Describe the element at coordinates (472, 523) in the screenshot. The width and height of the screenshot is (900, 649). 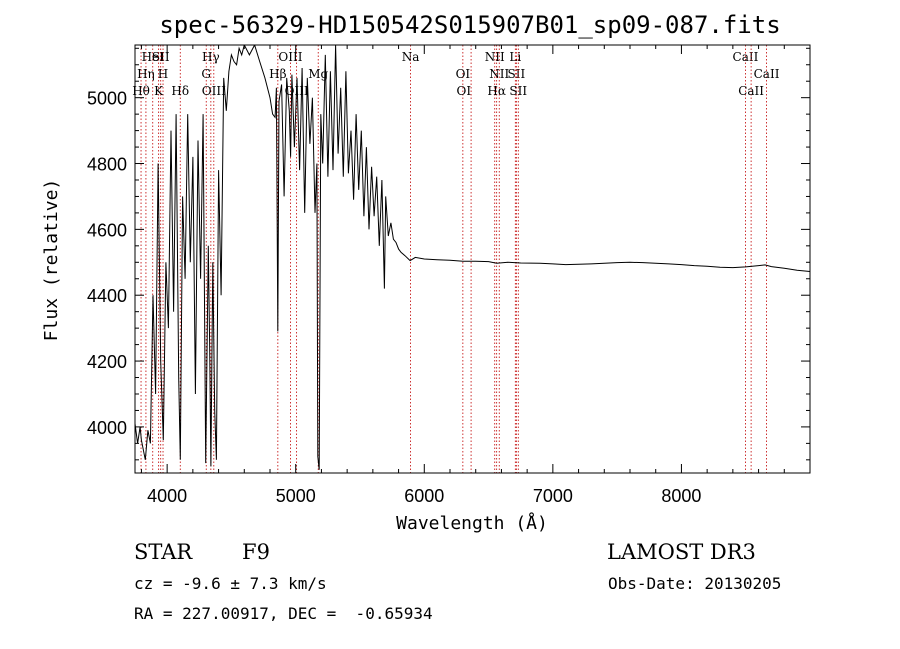
I see `x-axis-label: Wavelength (Å)` at that location.